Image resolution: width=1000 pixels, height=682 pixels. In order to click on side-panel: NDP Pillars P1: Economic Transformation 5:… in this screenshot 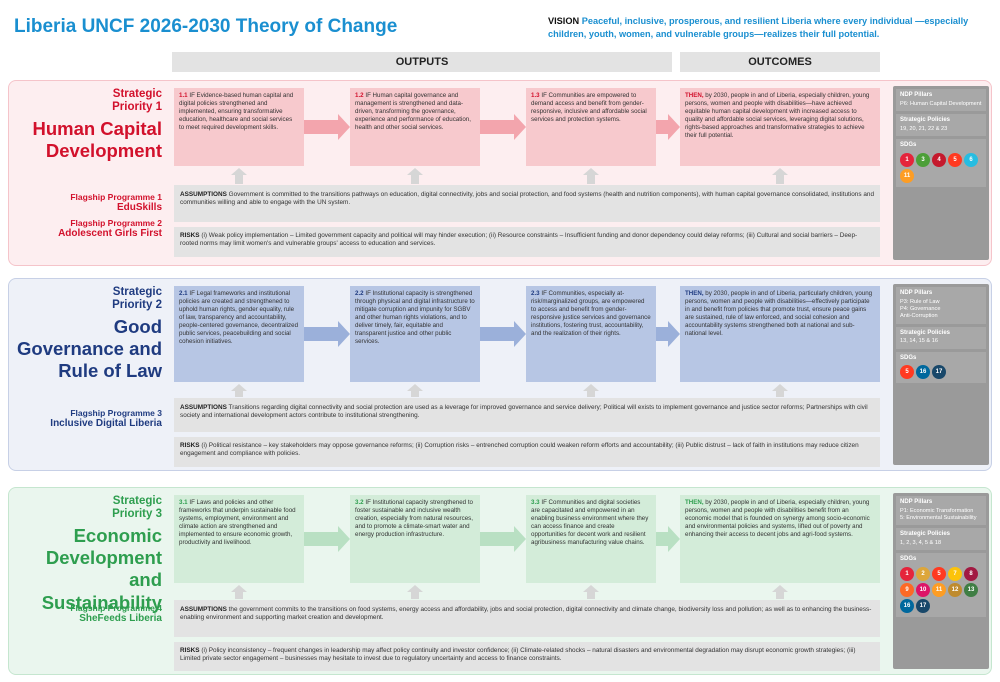, I will do `click(941, 581)`.